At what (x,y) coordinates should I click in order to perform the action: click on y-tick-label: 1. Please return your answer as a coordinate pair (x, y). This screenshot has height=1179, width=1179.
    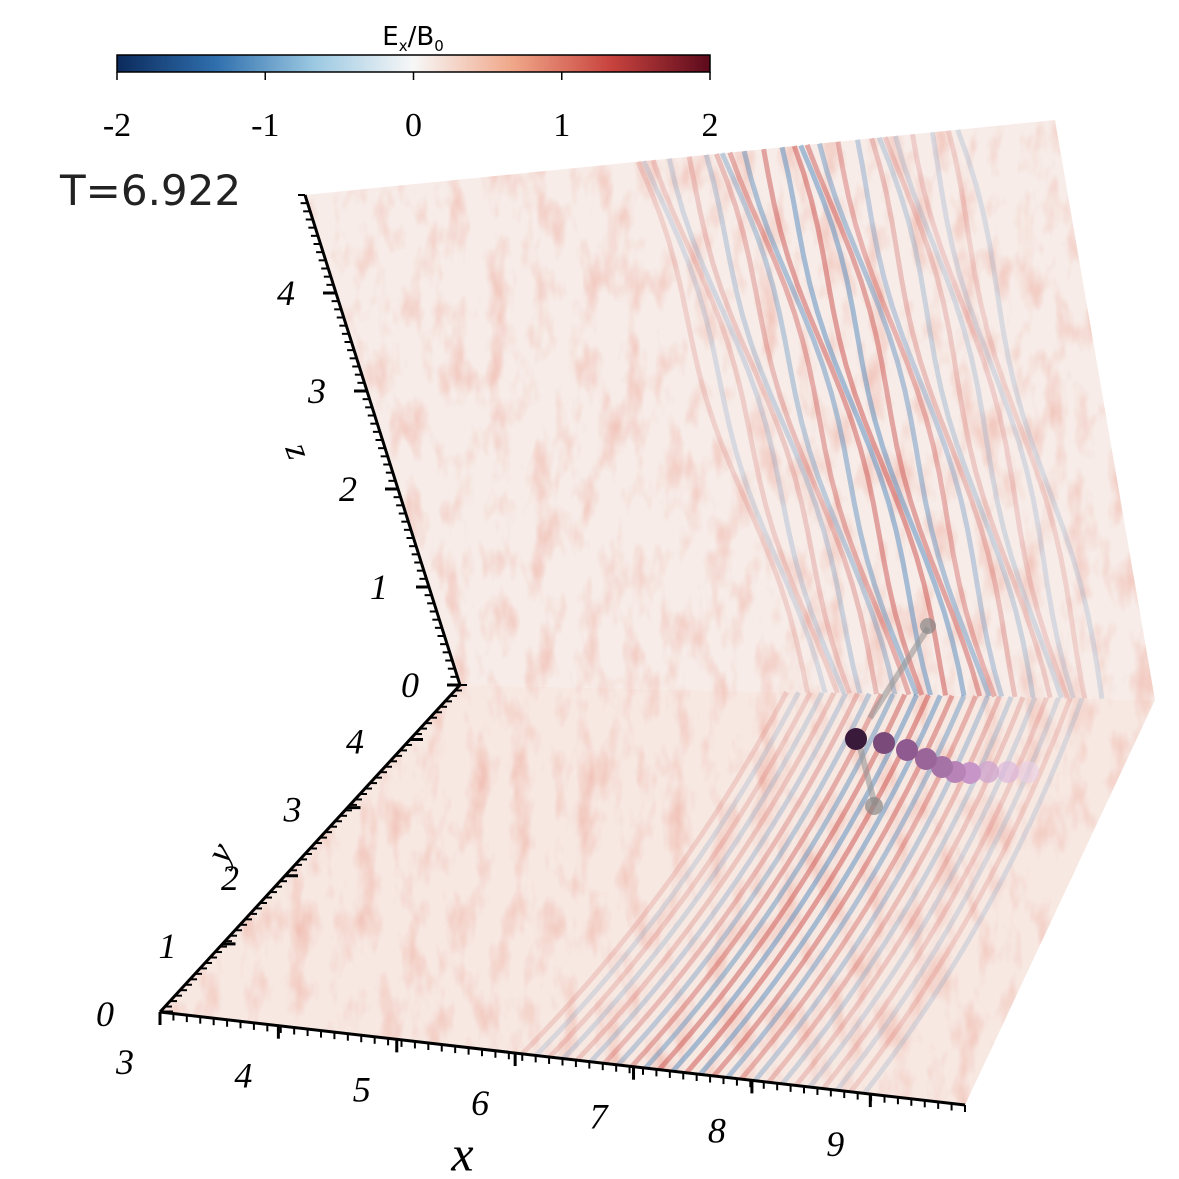
    Looking at the image, I should click on (168, 946).